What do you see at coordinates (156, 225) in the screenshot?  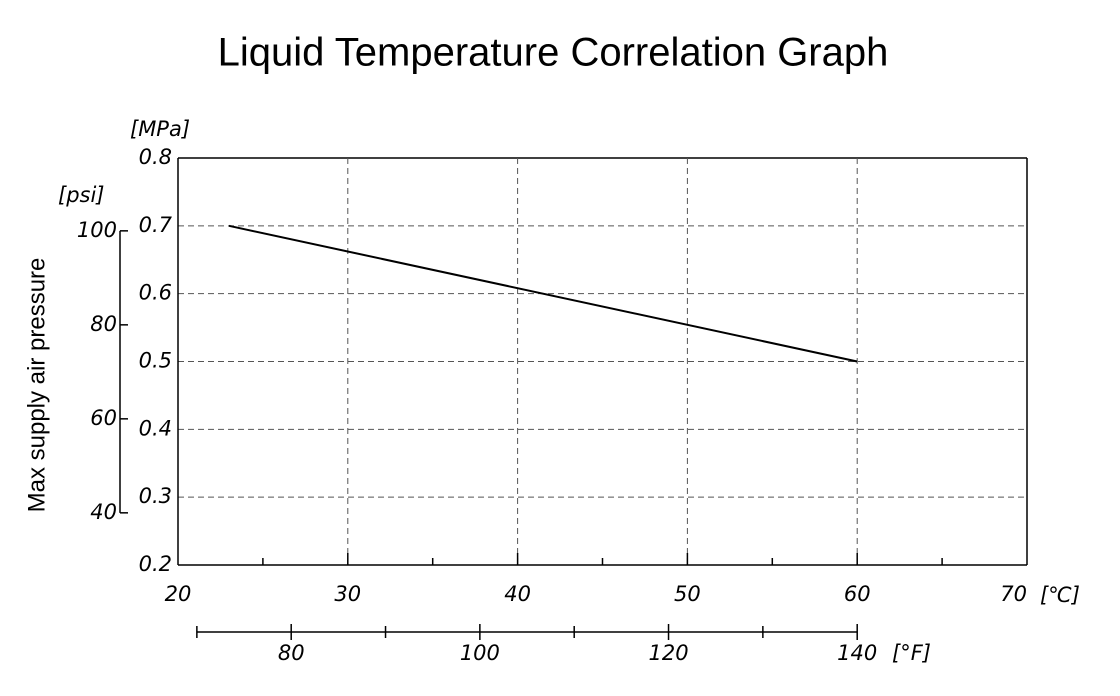 I see `y-tick-label: 0.7` at bounding box center [156, 225].